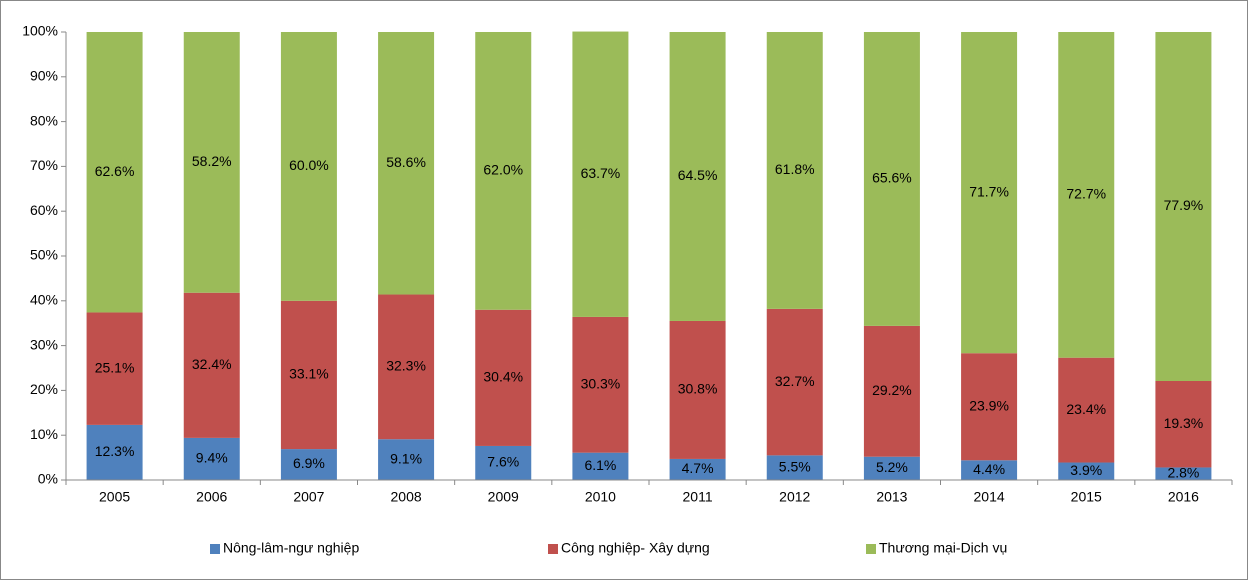 The image size is (1248, 585). I want to click on data-label: 2.8%, so click(1183, 472).